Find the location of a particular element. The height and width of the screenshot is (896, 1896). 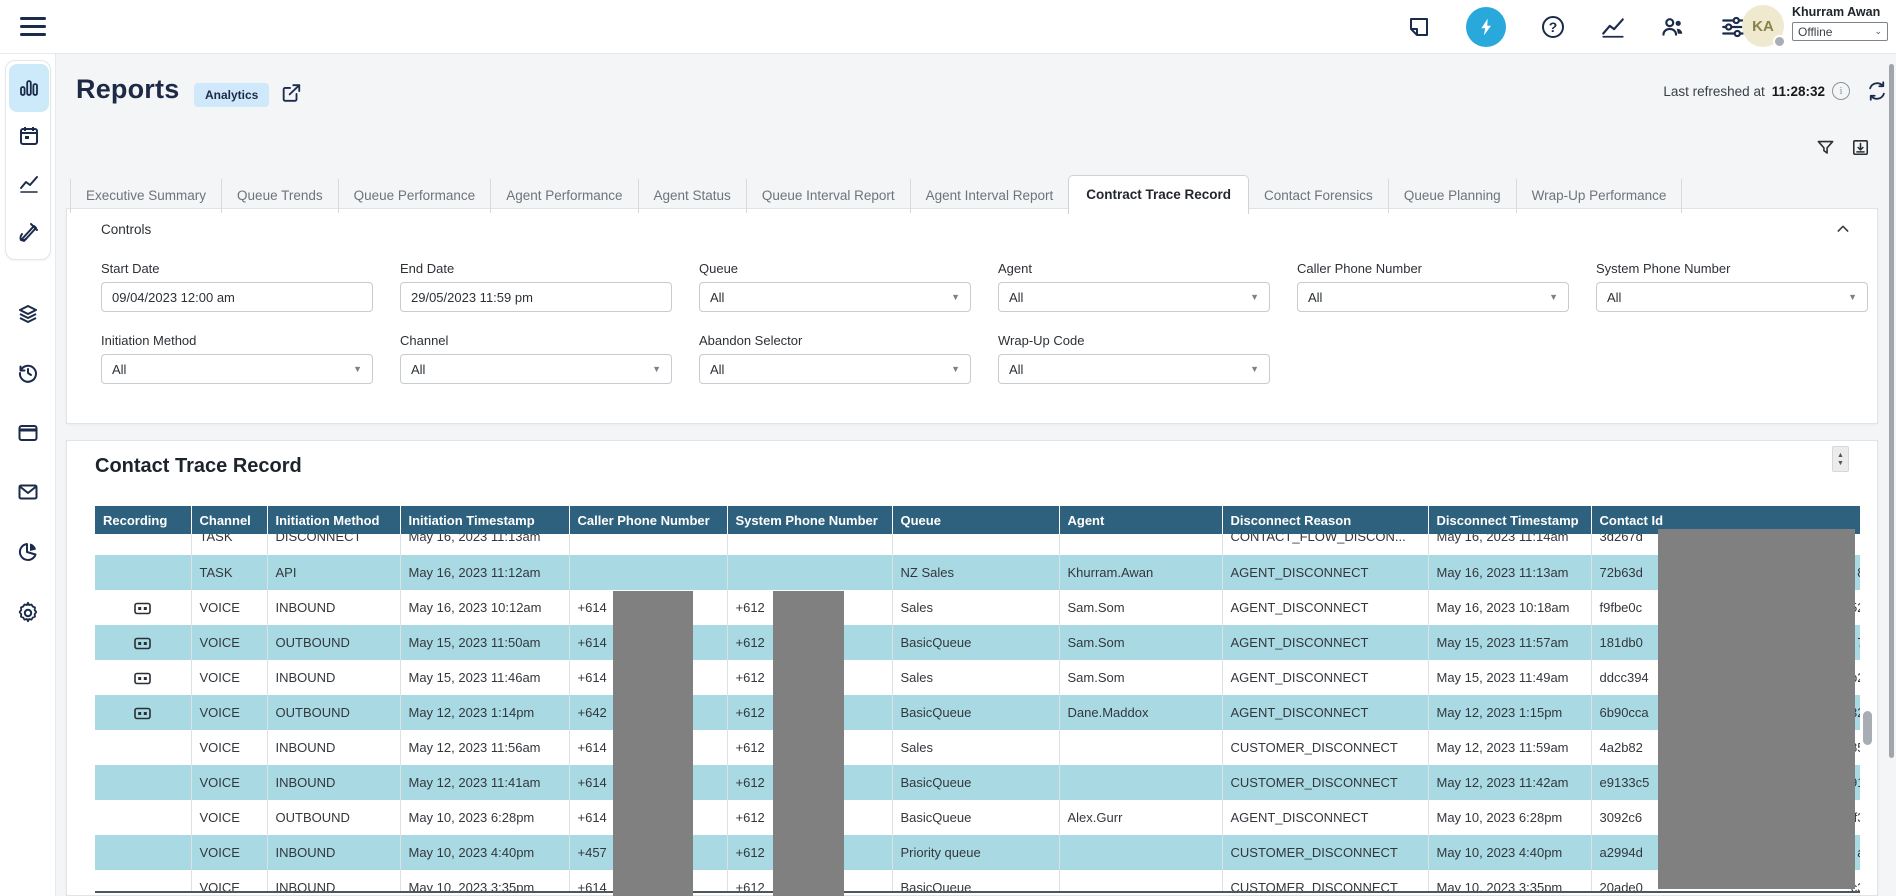

input-end-date: 29/05/2023 11:59 pm is located at coordinates (536, 297).